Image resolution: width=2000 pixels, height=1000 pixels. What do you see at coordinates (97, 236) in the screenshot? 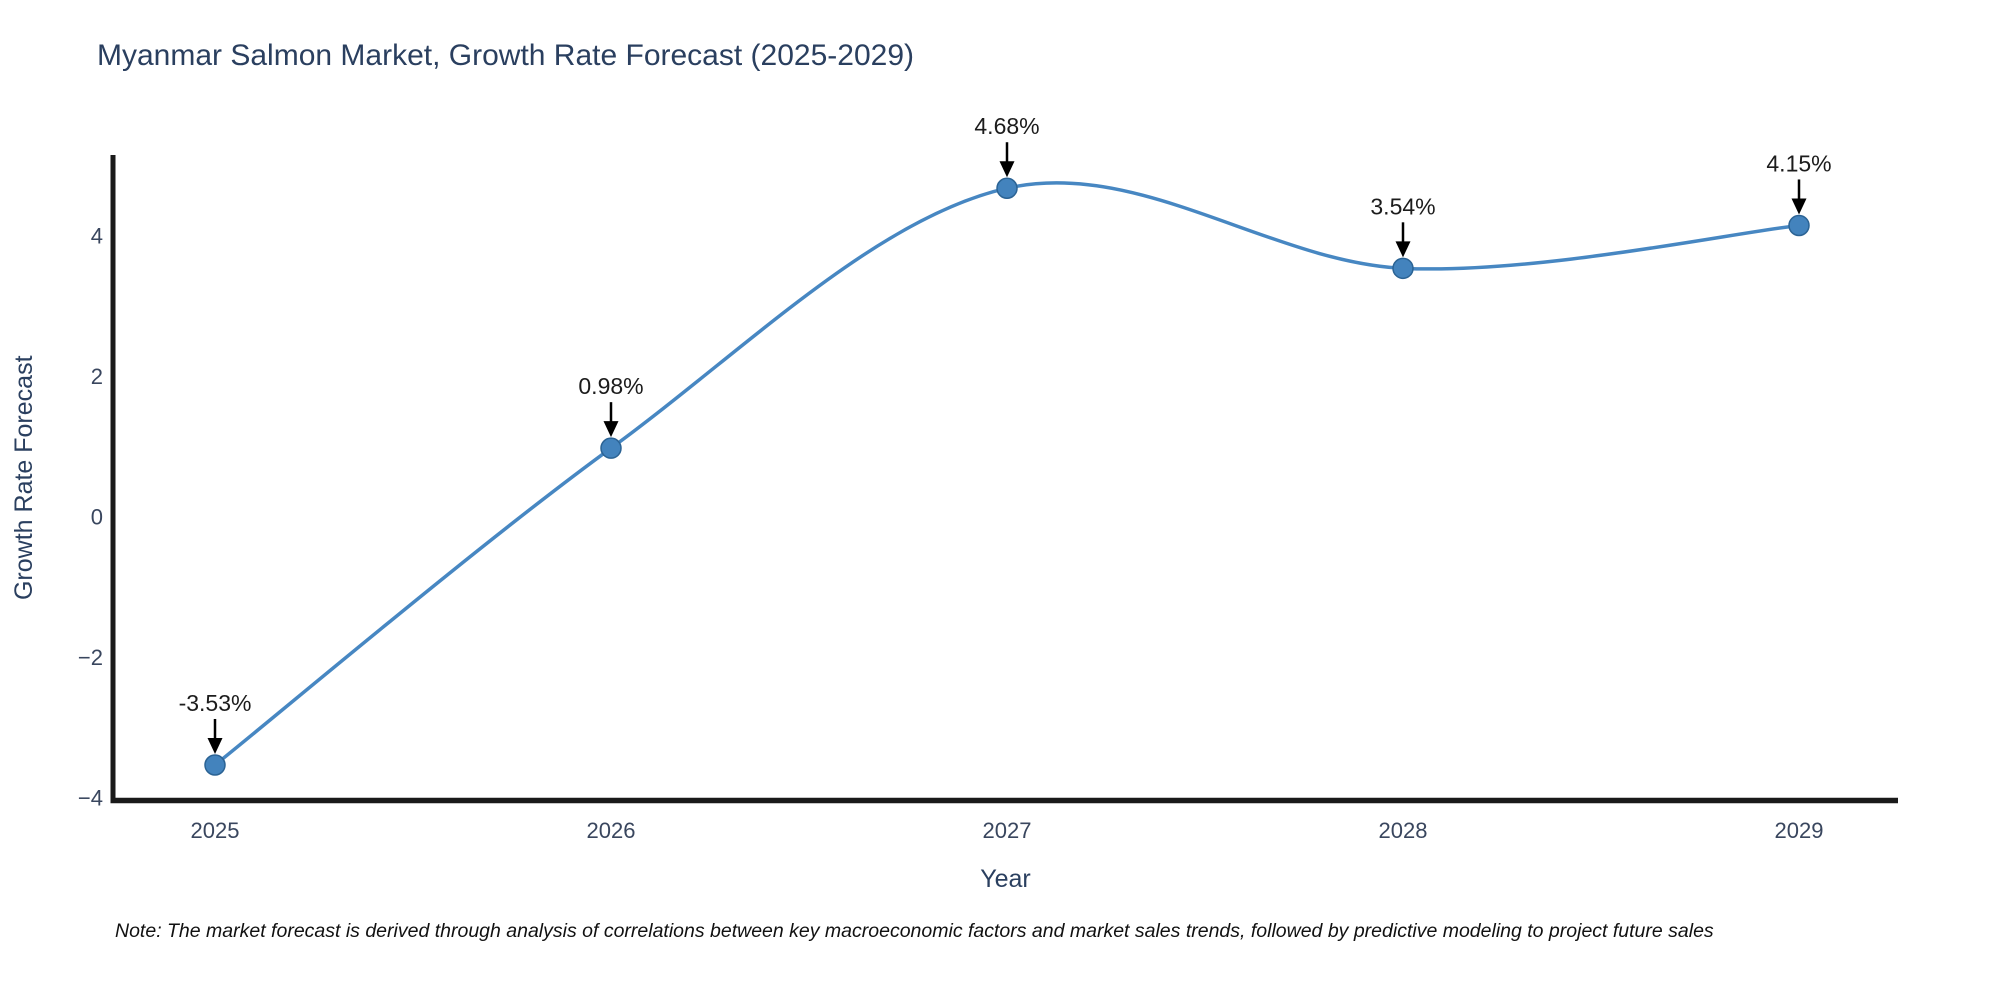
I see `y-tick-label: 4` at bounding box center [97, 236].